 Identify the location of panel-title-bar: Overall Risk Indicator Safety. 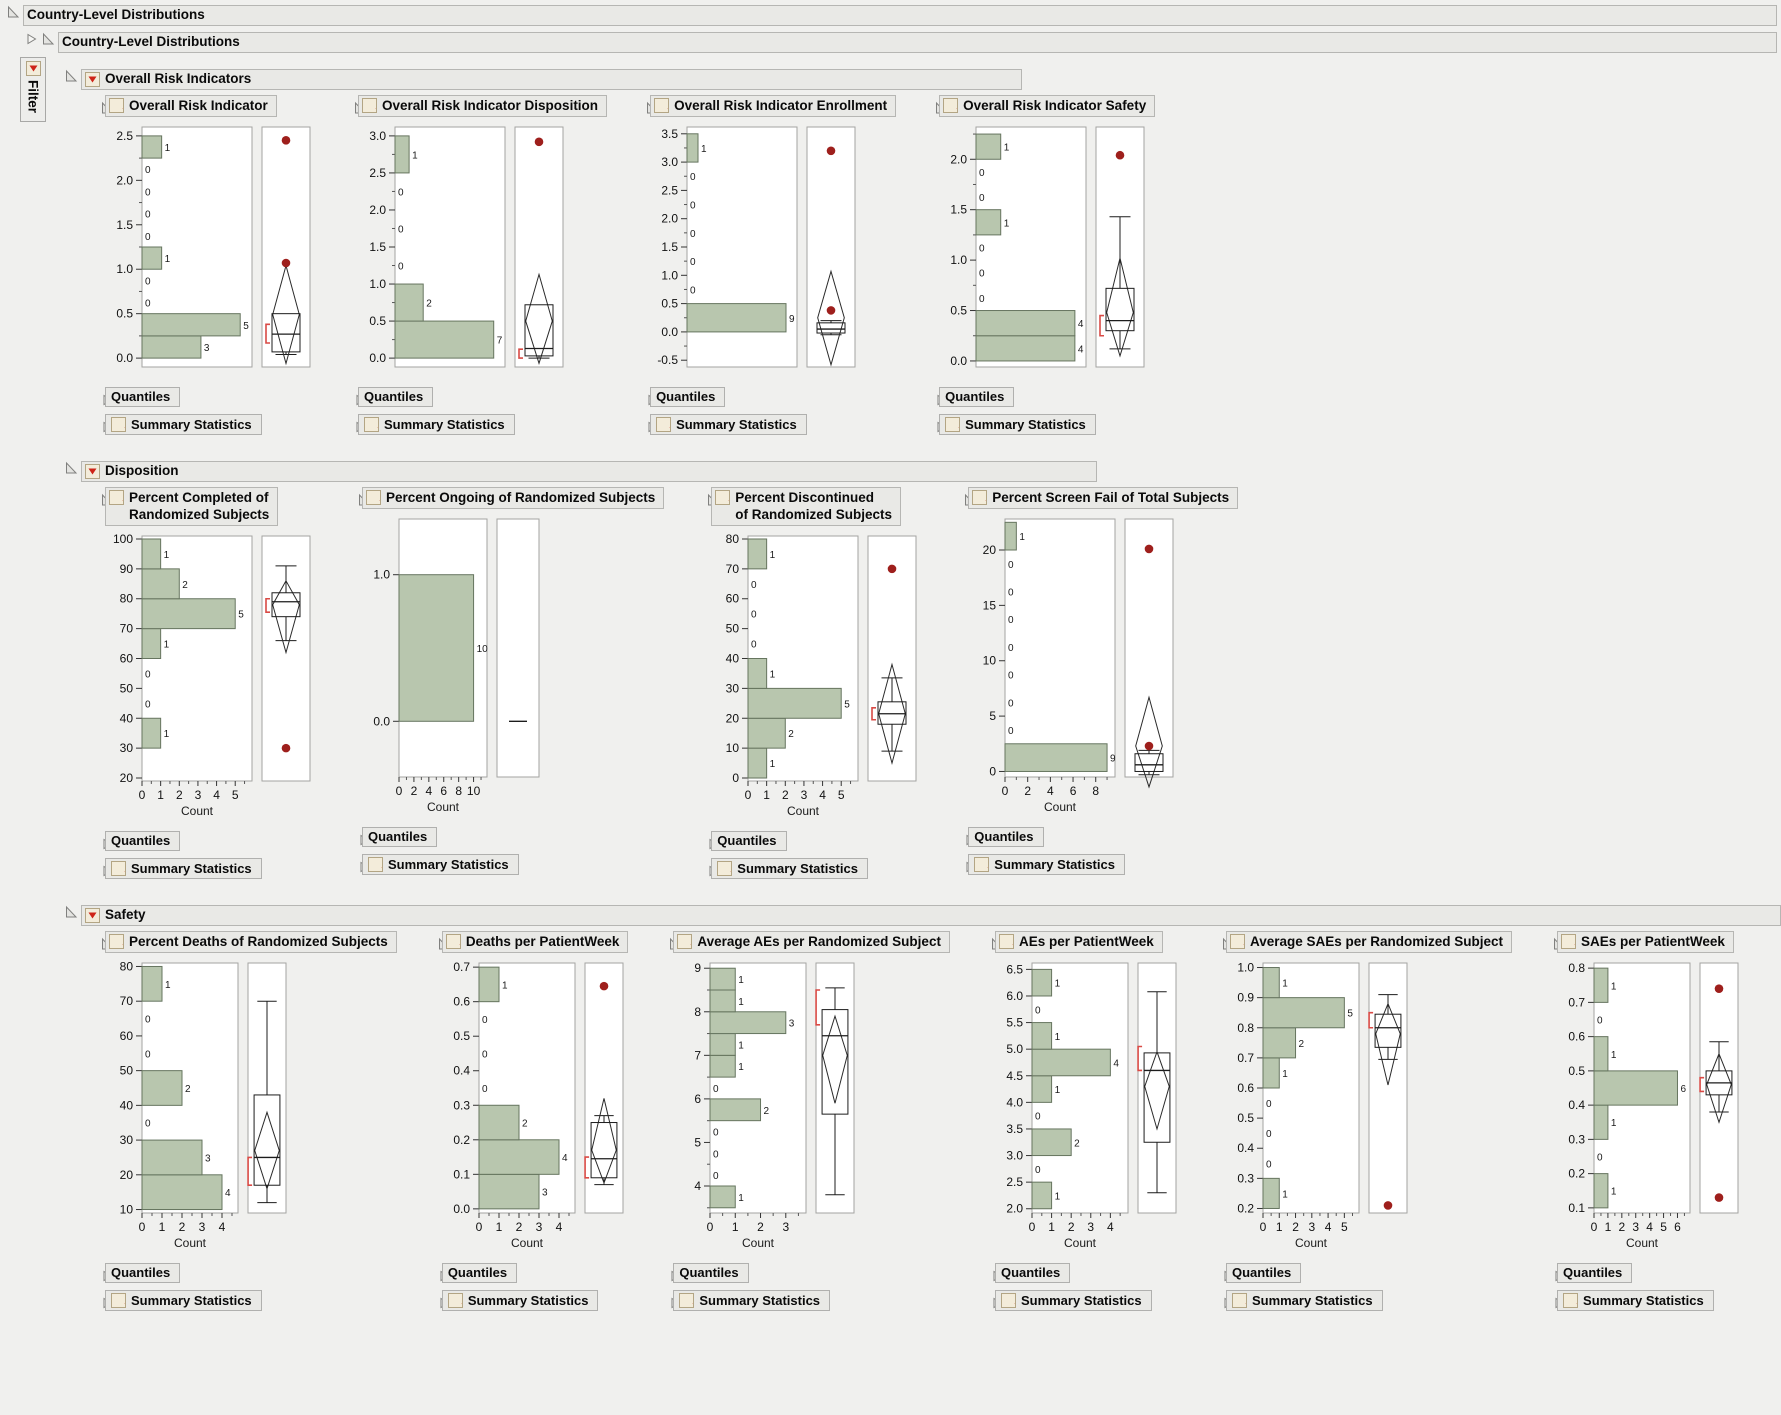
(1047, 106).